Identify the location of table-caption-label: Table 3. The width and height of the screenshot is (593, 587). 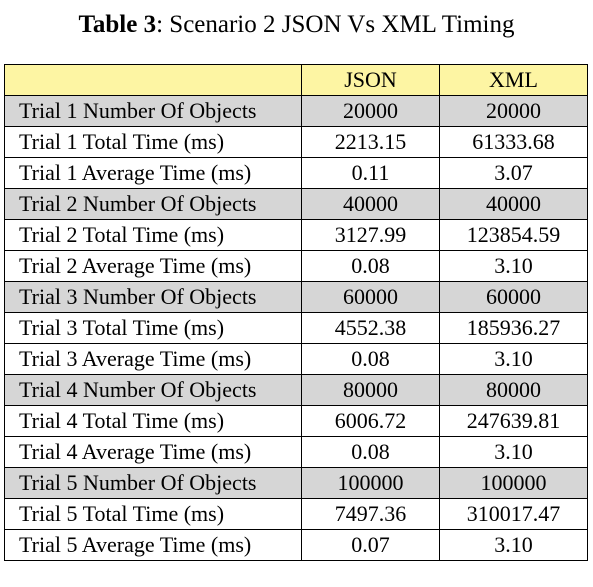
(117, 24).